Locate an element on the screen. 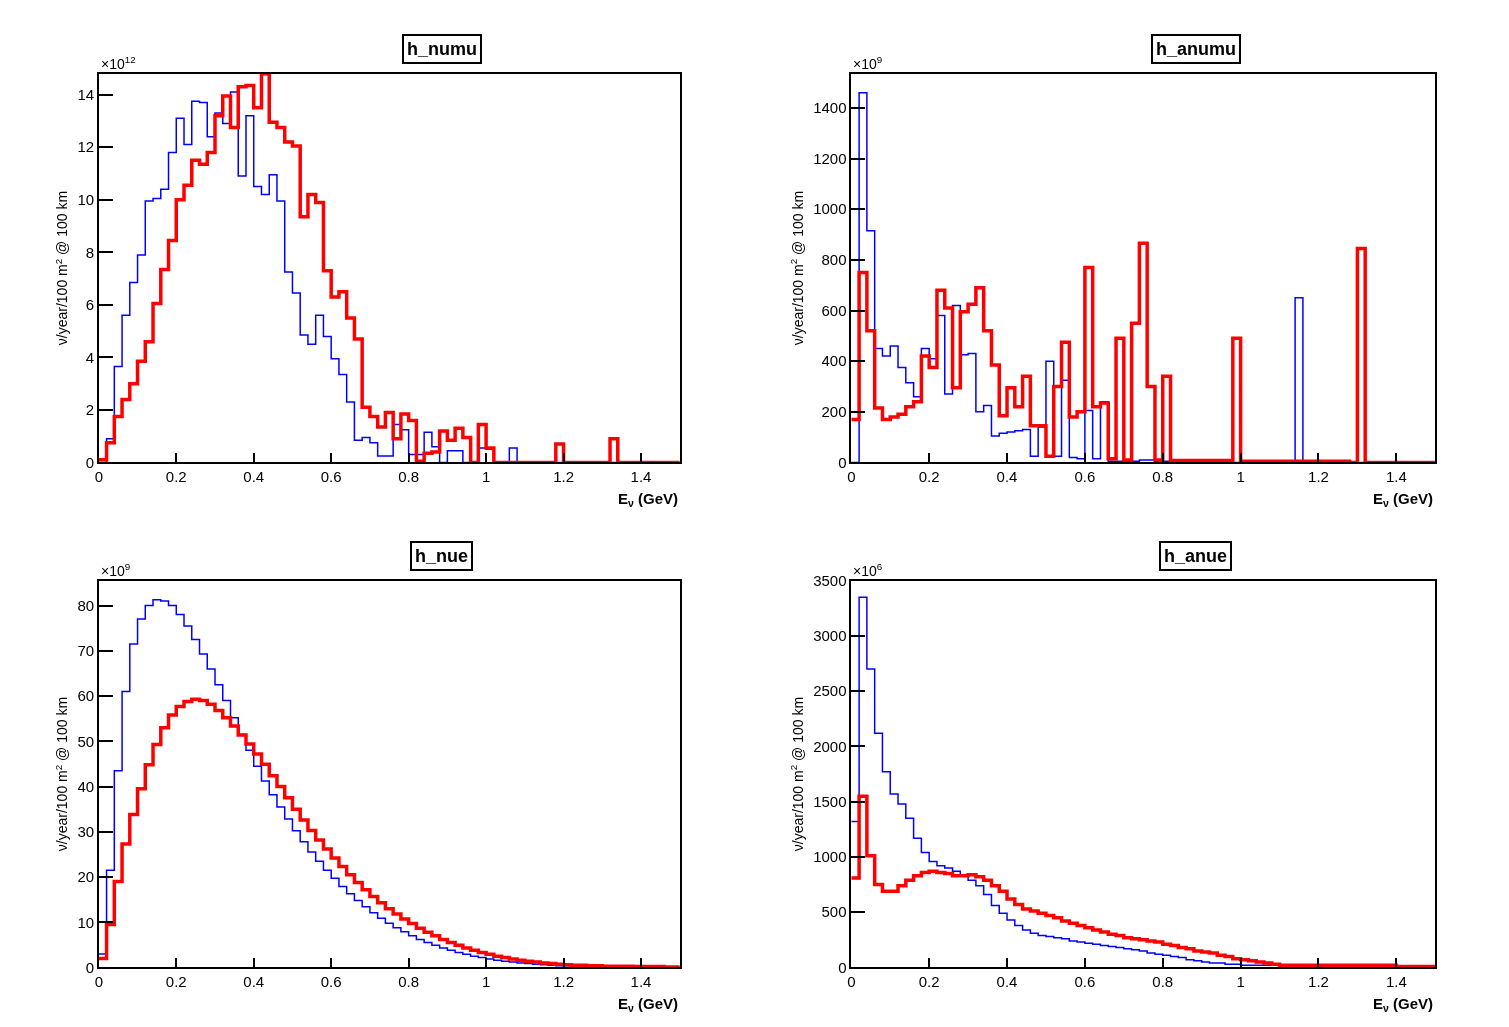 Image resolution: width=1509 pixels, height=1027 pixels. y-tick-label: 200 is located at coordinates (834, 412).